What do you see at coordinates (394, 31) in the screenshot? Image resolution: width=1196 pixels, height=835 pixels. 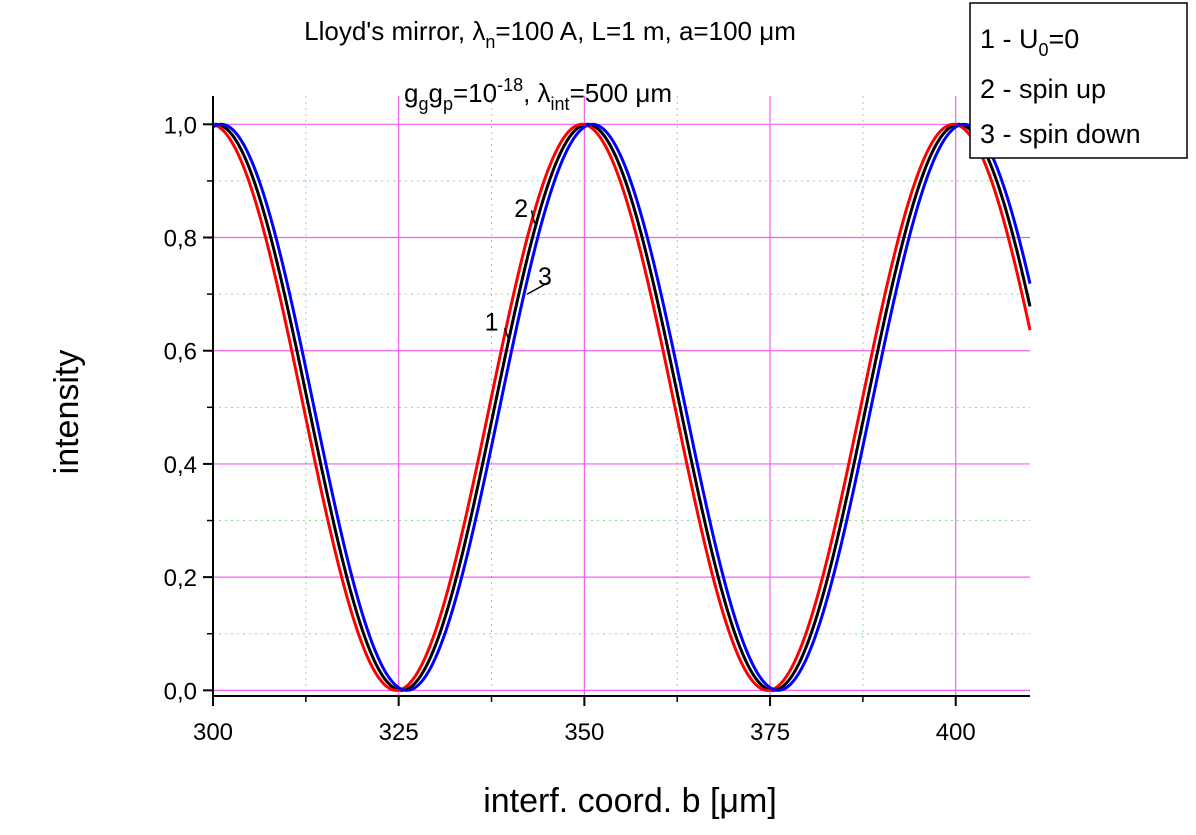 I see `title-1-part-a: Lloyd's mirror, λ` at bounding box center [394, 31].